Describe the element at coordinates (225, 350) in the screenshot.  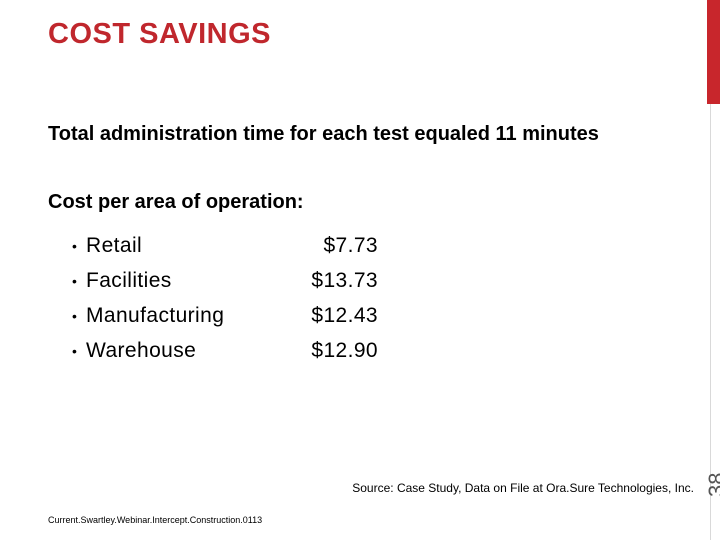
I see `list-item: • Warehouse $12.90` at that location.